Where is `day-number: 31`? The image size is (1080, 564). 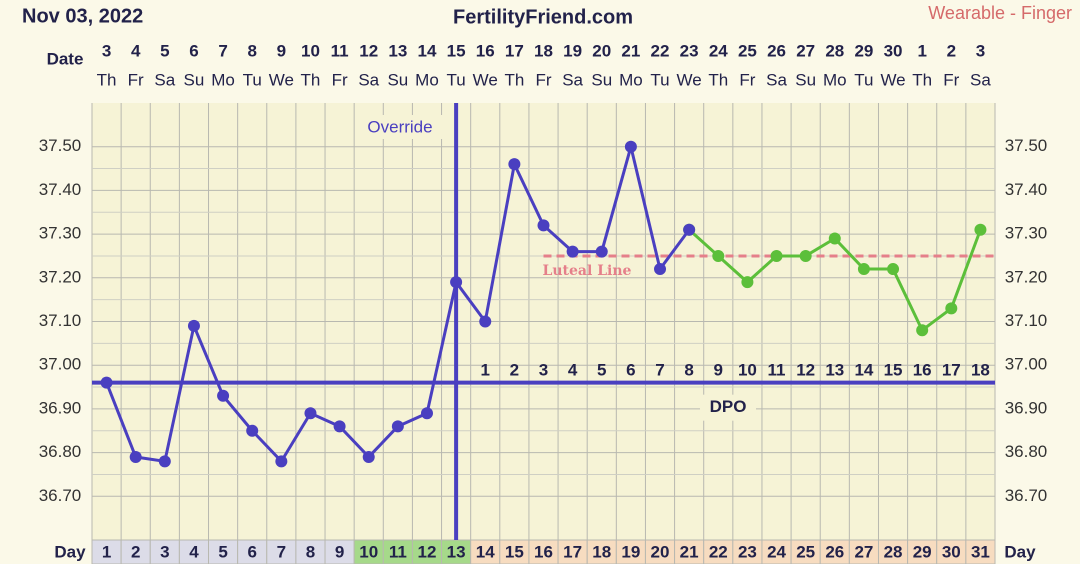 day-number: 31 is located at coordinates (980, 551).